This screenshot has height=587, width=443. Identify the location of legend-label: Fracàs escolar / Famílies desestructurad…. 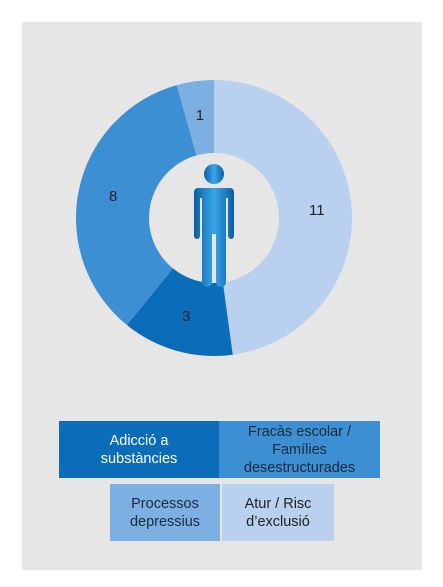
(299, 449).